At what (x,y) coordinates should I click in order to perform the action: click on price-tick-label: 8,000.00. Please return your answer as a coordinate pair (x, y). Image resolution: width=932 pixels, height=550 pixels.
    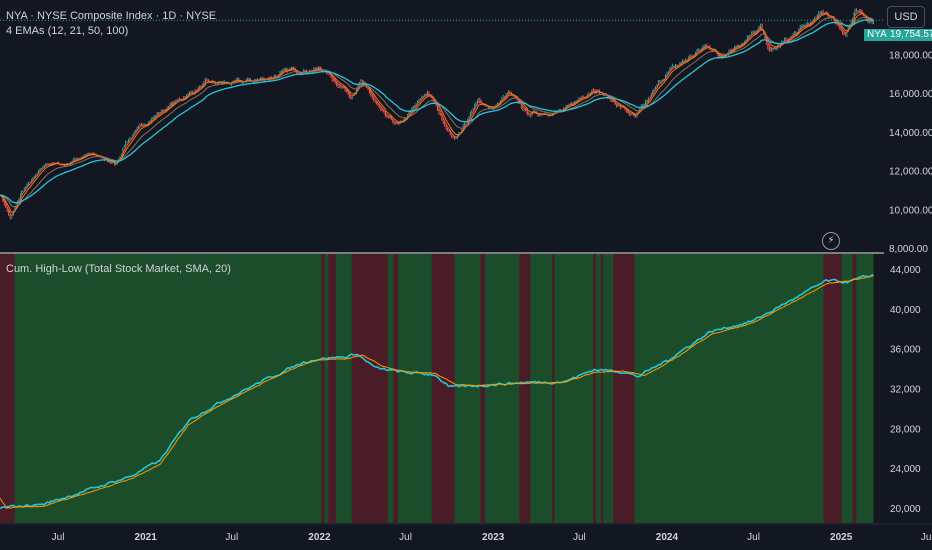
    Looking at the image, I should click on (908, 249).